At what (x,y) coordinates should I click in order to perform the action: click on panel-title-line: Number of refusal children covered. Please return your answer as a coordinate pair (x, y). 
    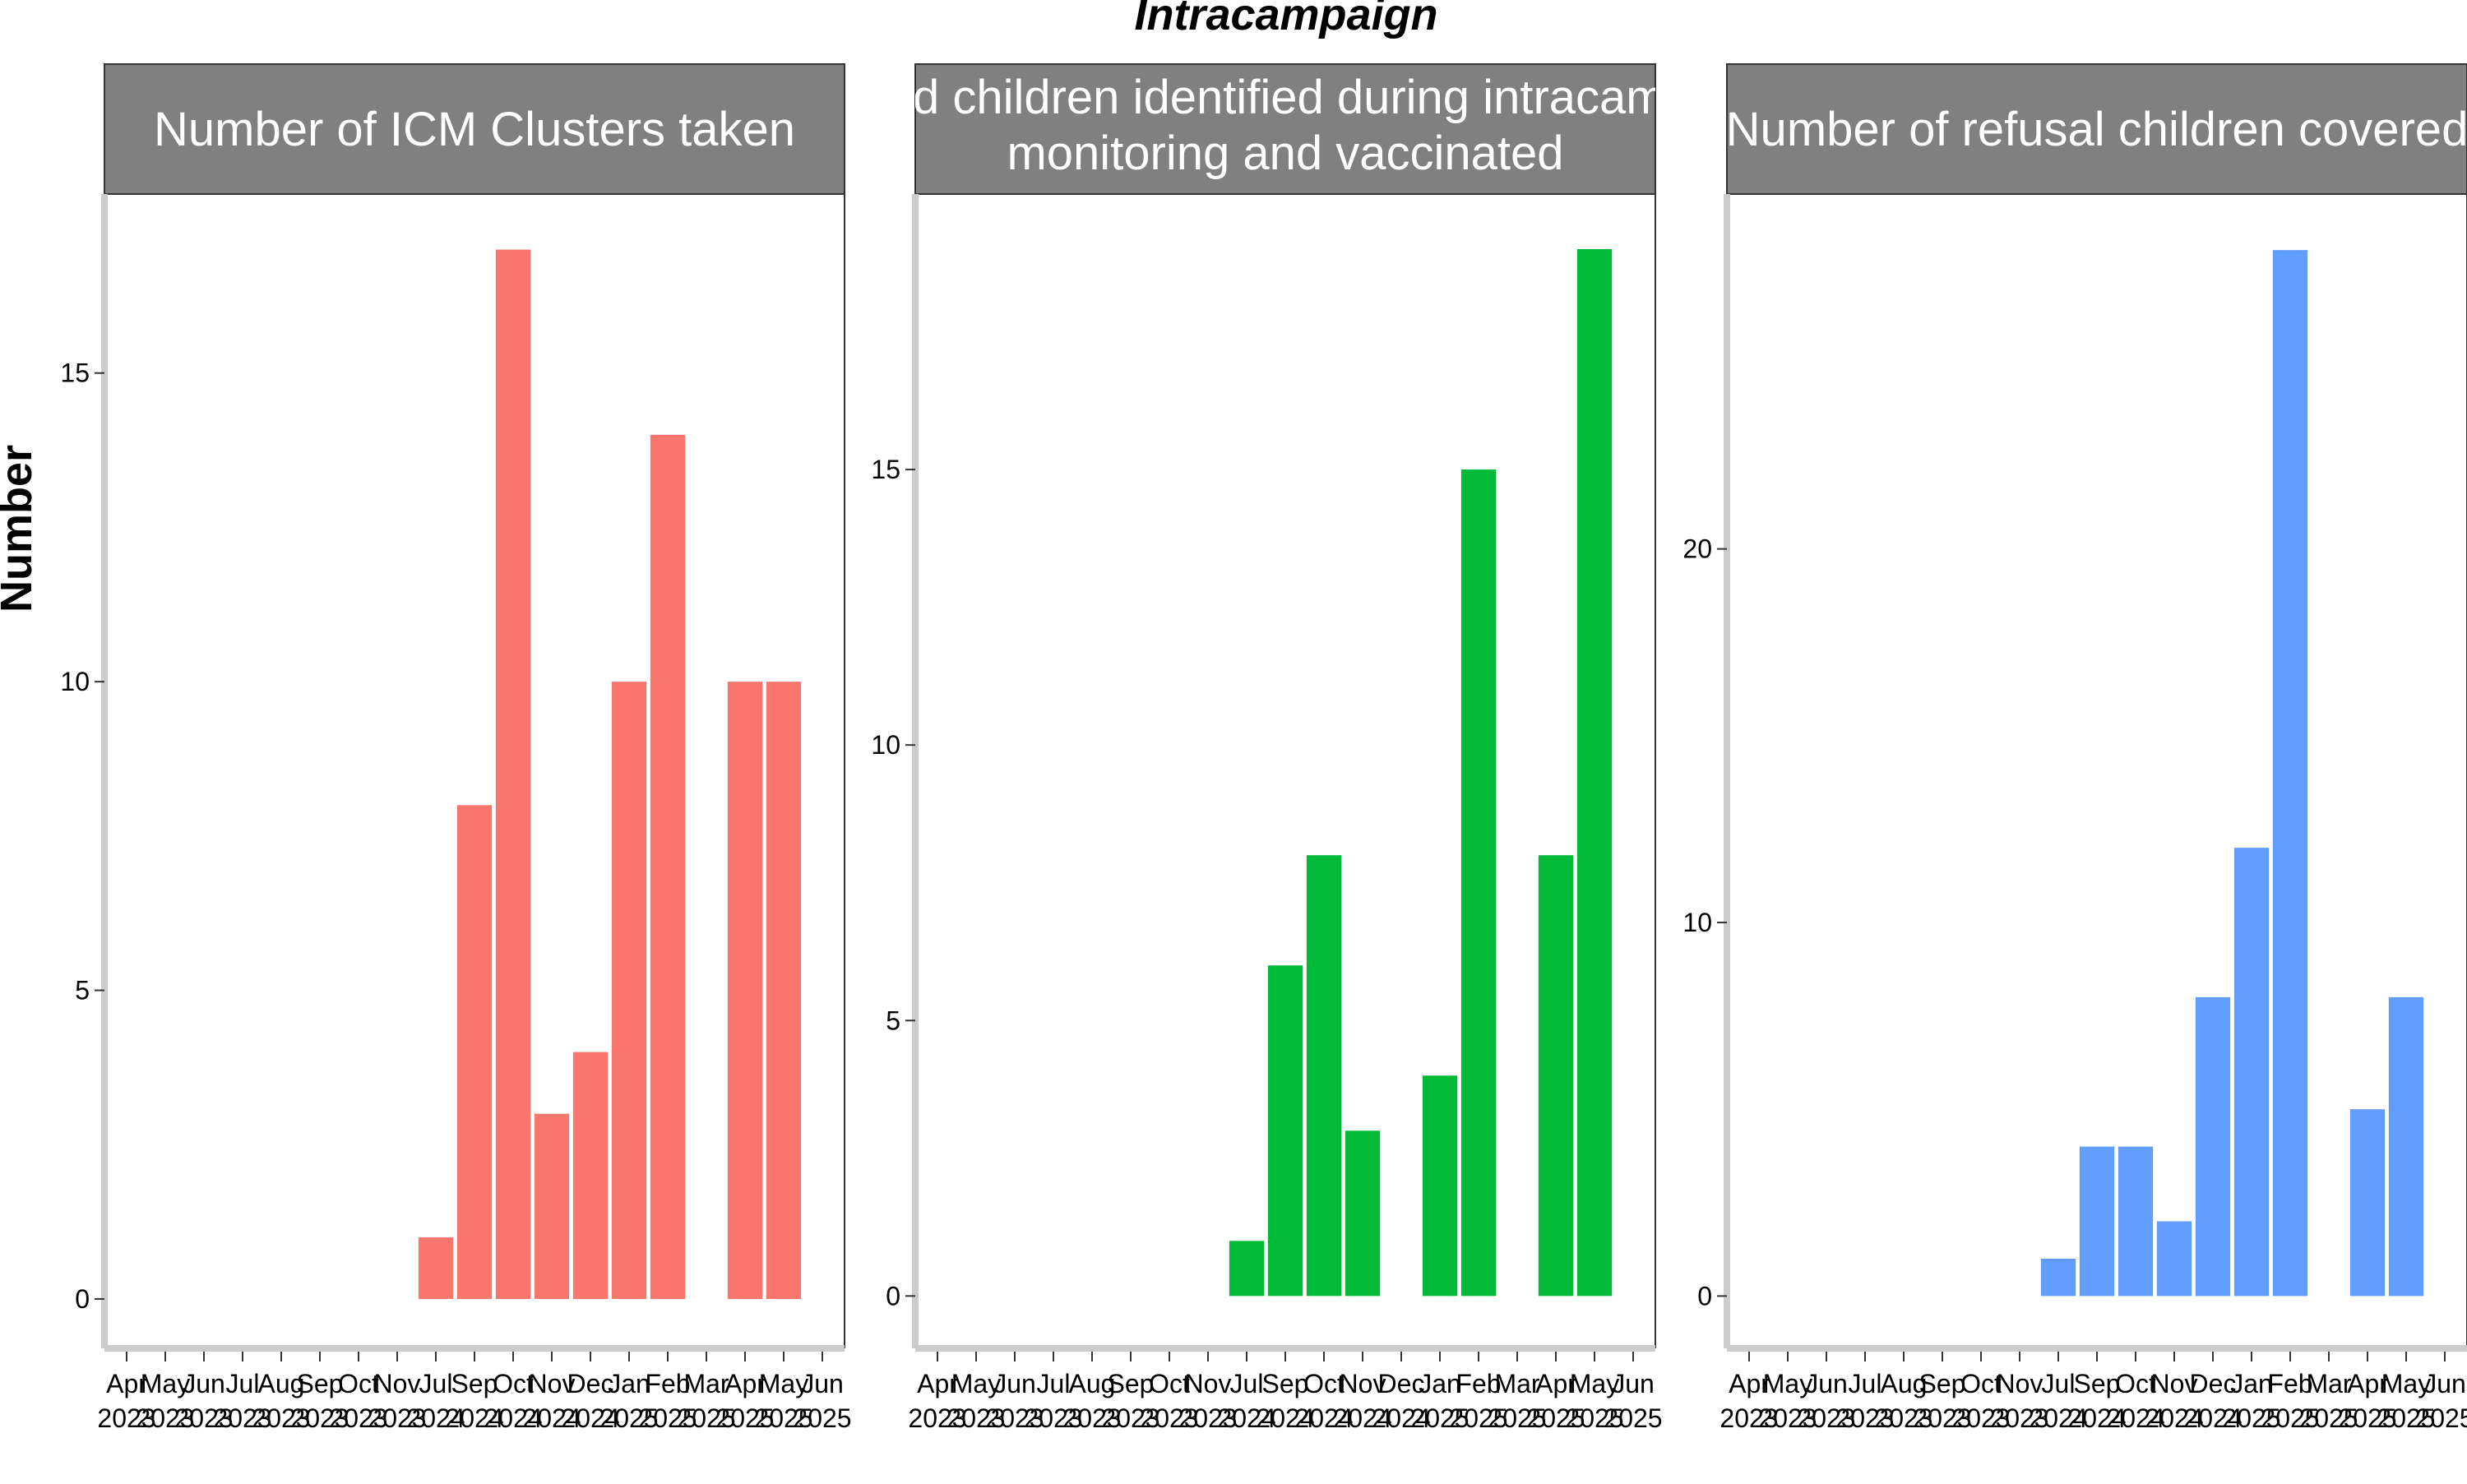
    Looking at the image, I should click on (2097, 129).